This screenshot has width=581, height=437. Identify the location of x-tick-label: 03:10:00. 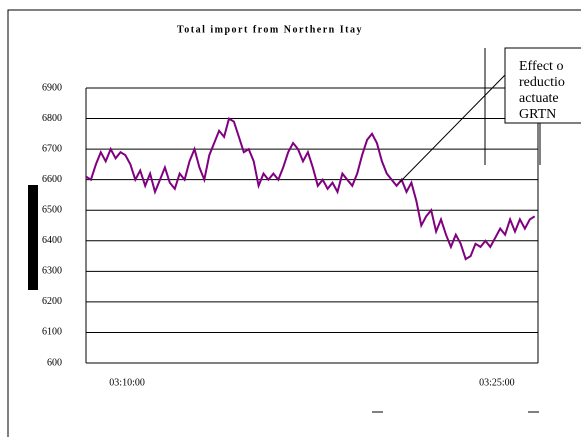
(127, 382).